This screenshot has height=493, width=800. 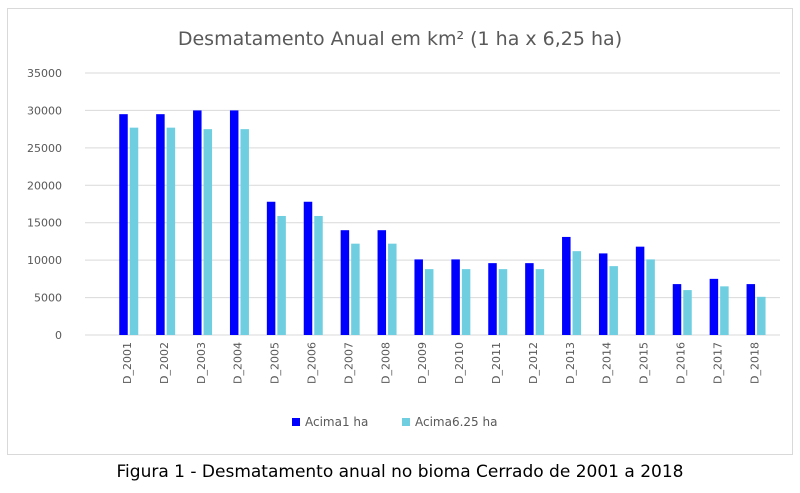 What do you see at coordinates (456, 422) in the screenshot?
I see `legend-label: Acima6.25 ha` at bounding box center [456, 422].